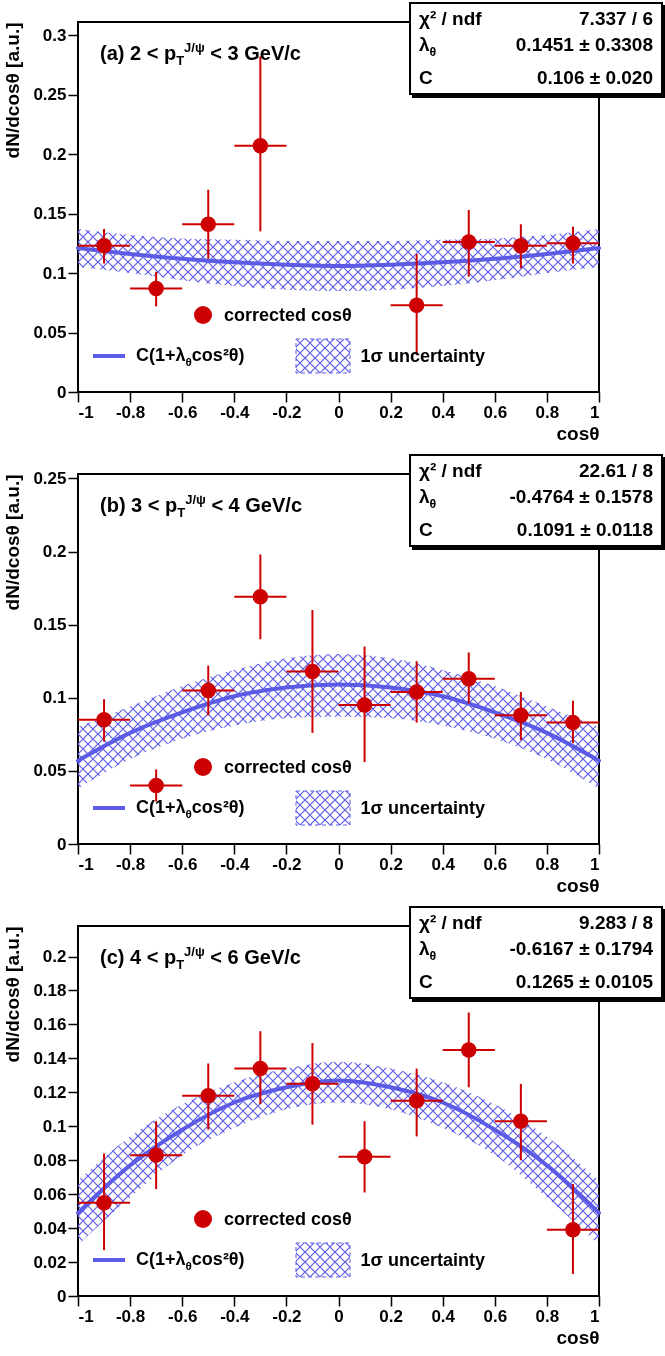  I want to click on annotation: 0.1265 ± 0.0105, so click(584, 981).